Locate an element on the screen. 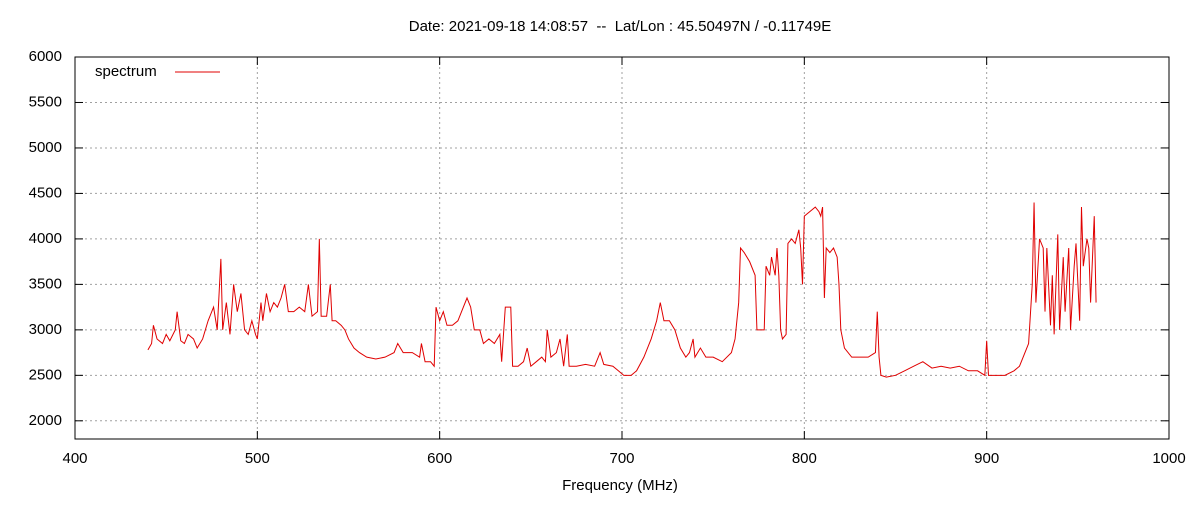  y-tick-label: 4000 is located at coordinates (45, 238).